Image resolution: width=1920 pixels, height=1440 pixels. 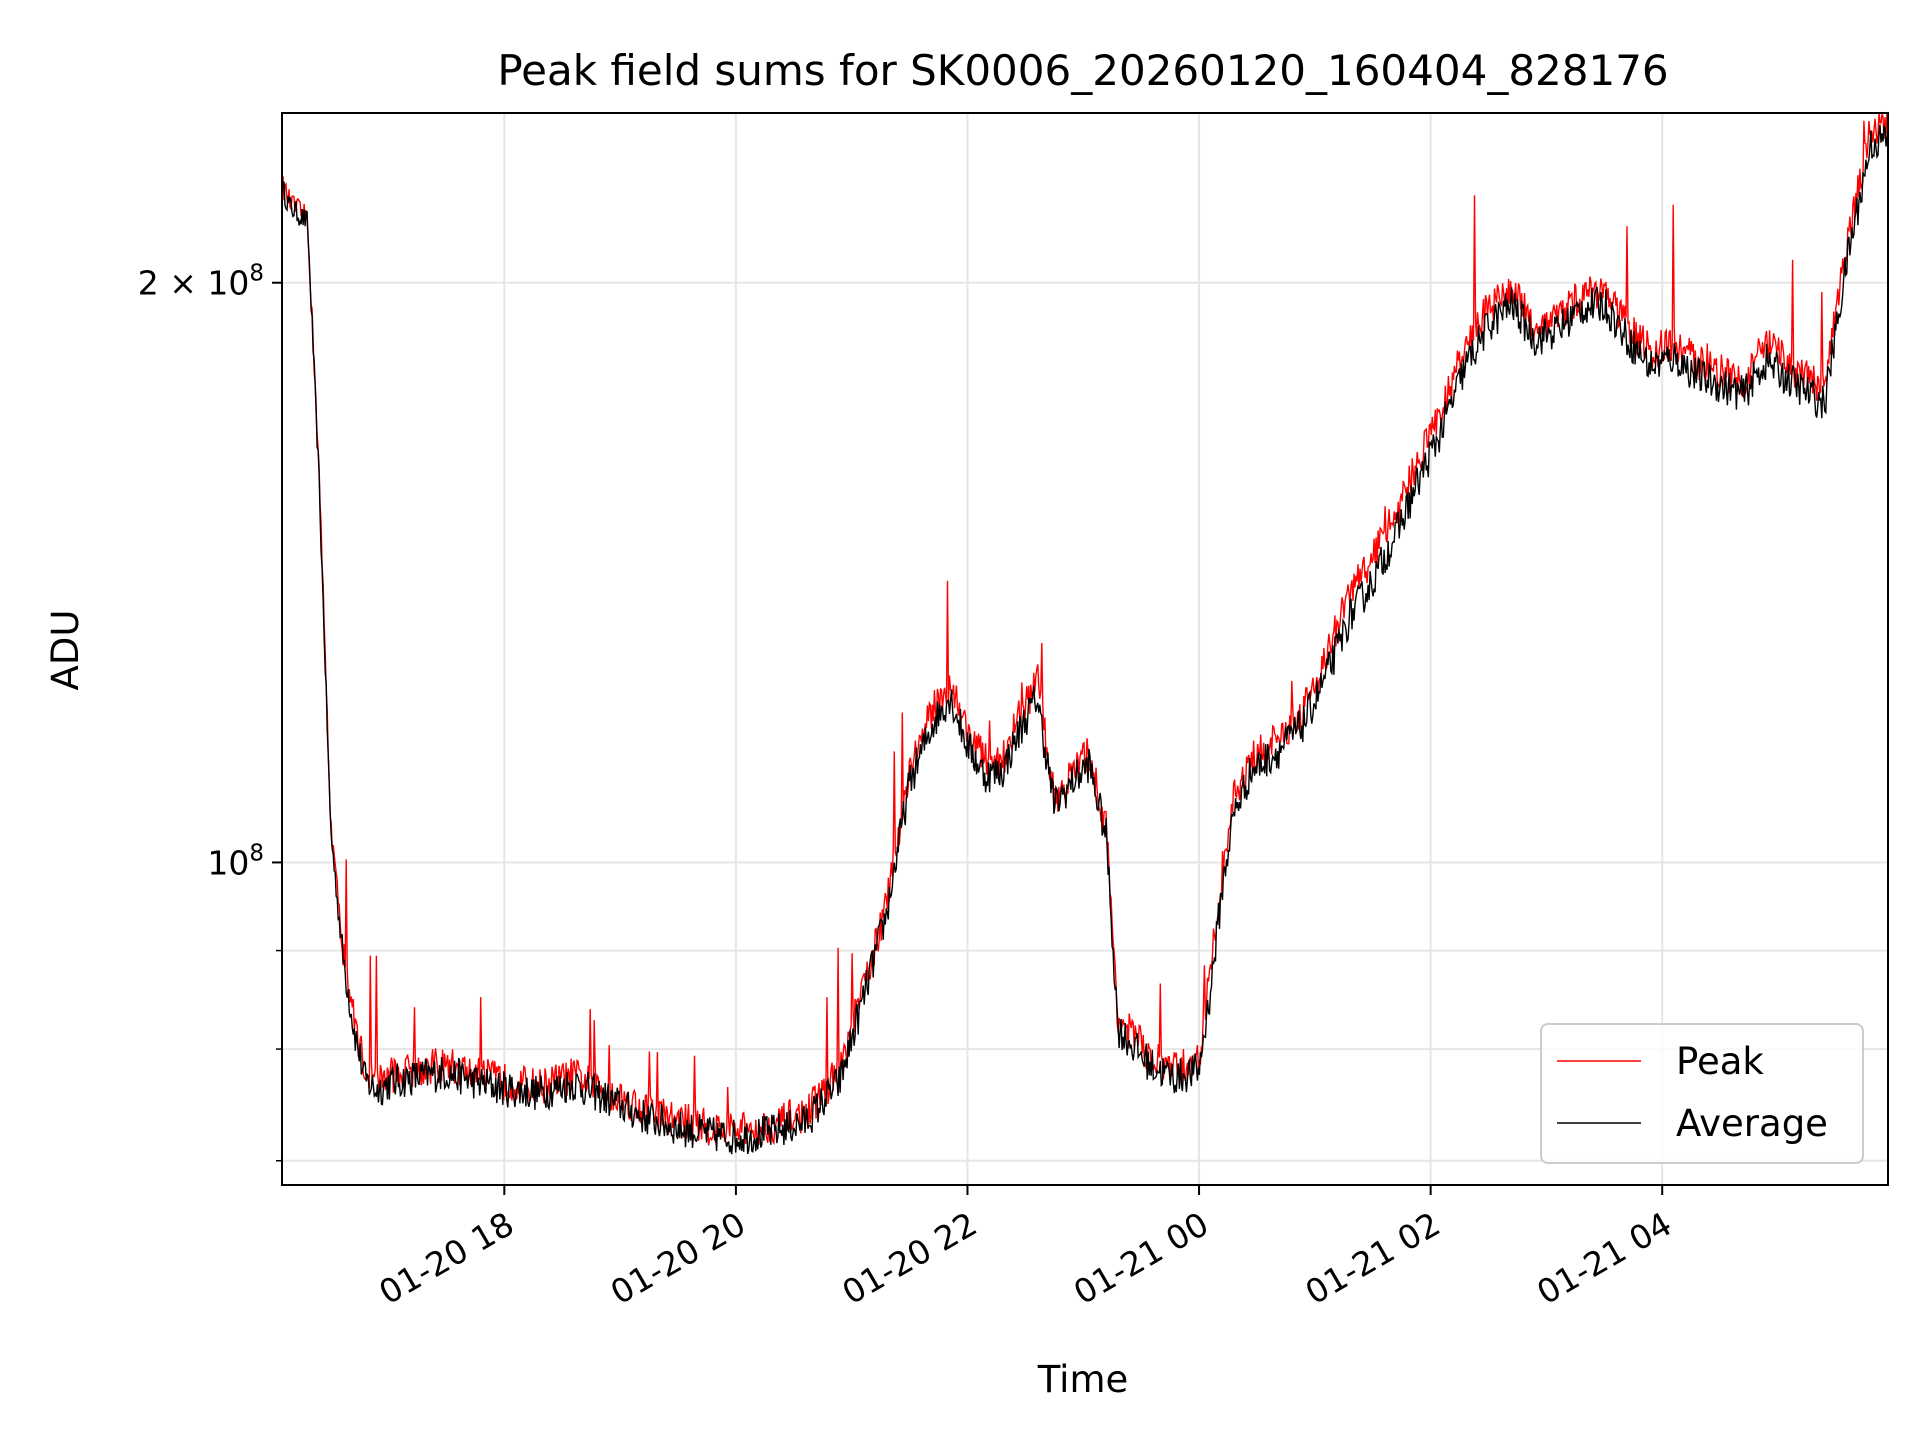 What do you see at coordinates (65, 650) in the screenshot?
I see `y-axis-label: ADU` at bounding box center [65, 650].